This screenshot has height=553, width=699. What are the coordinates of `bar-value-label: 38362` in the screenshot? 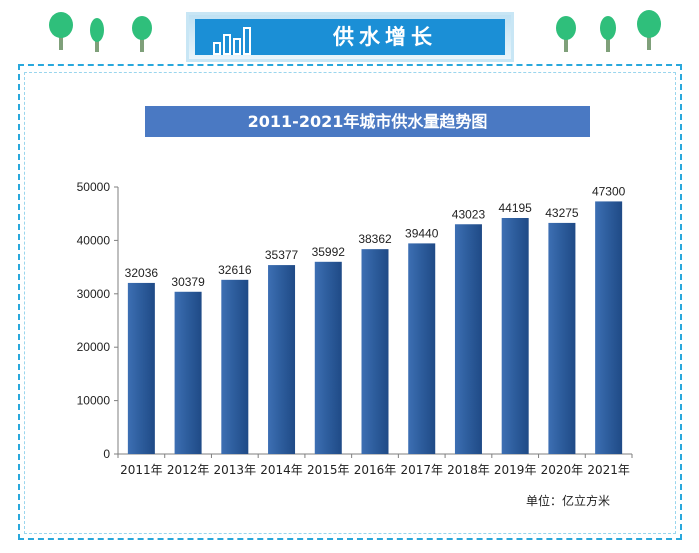 It's located at (375, 239).